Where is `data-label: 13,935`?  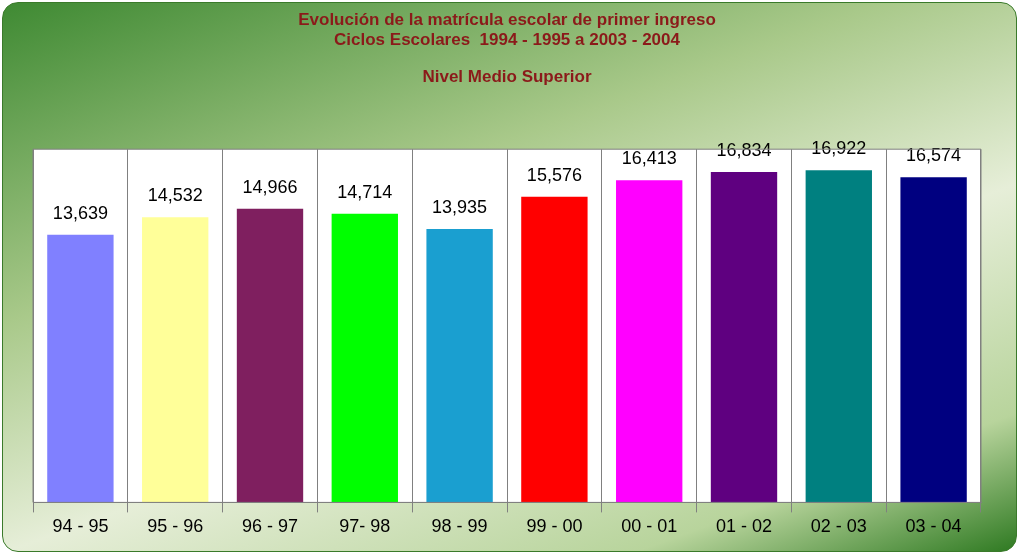
data-label: 13,935 is located at coordinates (460, 206).